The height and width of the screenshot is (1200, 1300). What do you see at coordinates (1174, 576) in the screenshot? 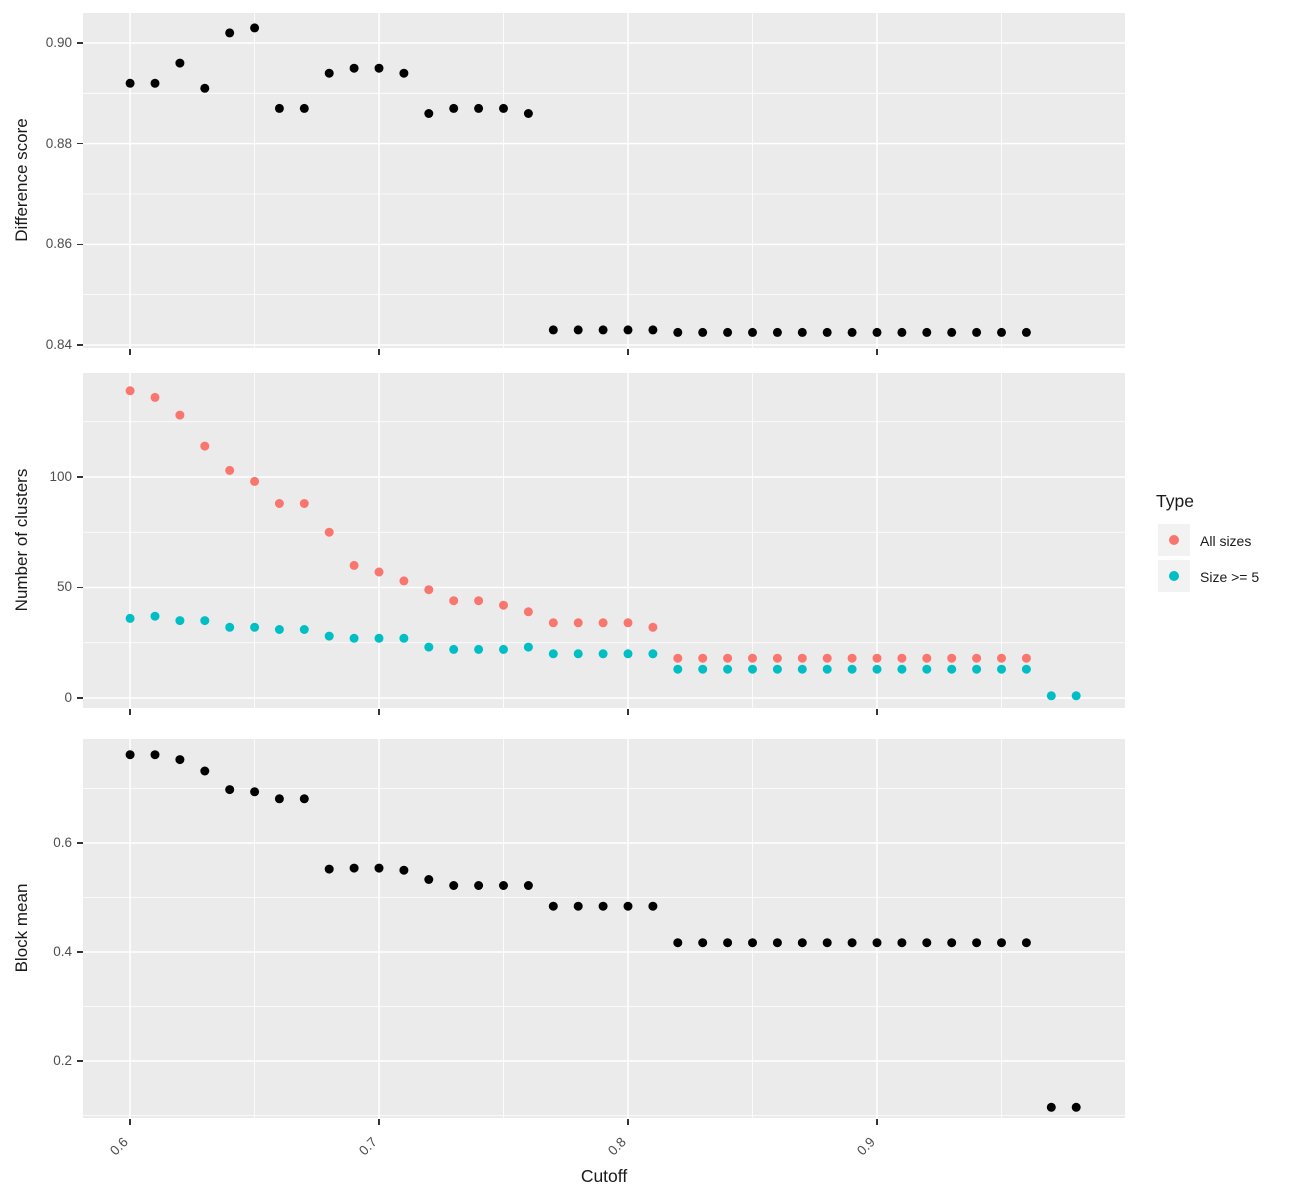
I see `legend-key-size-ge5` at bounding box center [1174, 576].